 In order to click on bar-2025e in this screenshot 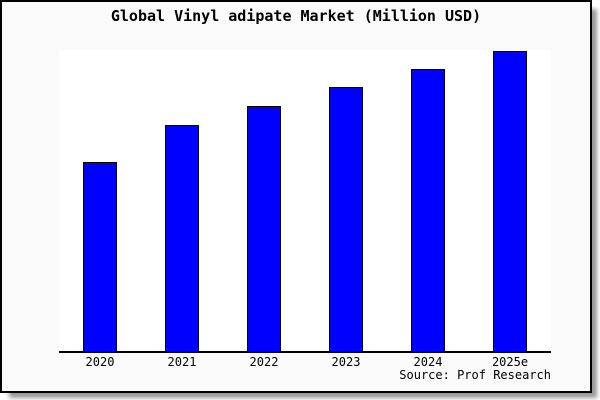, I will do `click(510, 201)`.